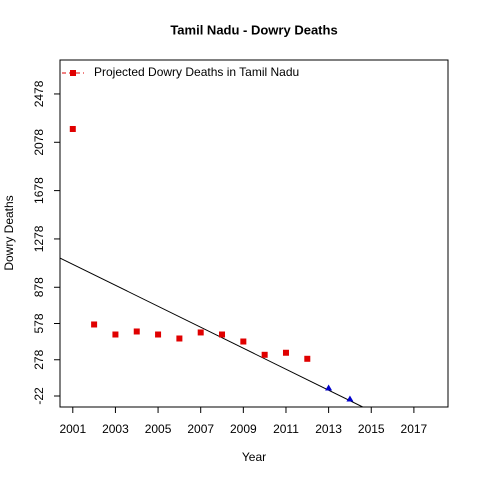 The height and width of the screenshot is (480, 480). I want to click on x-axis-label: Year, so click(254, 457).